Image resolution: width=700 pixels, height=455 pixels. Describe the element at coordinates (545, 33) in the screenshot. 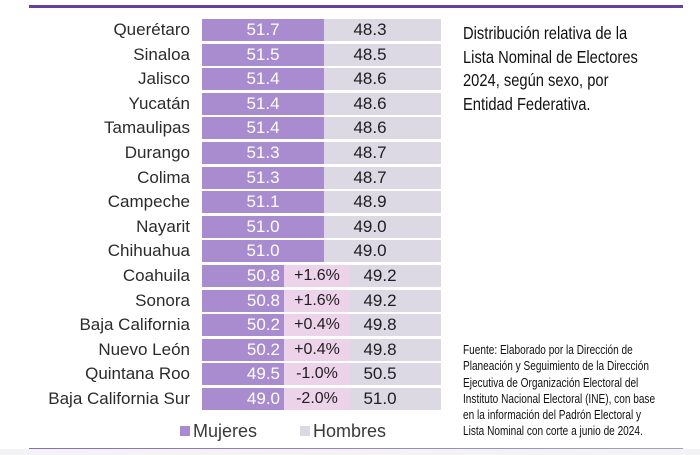

I see `chart-title-line: Distribución relativa de la` at that location.